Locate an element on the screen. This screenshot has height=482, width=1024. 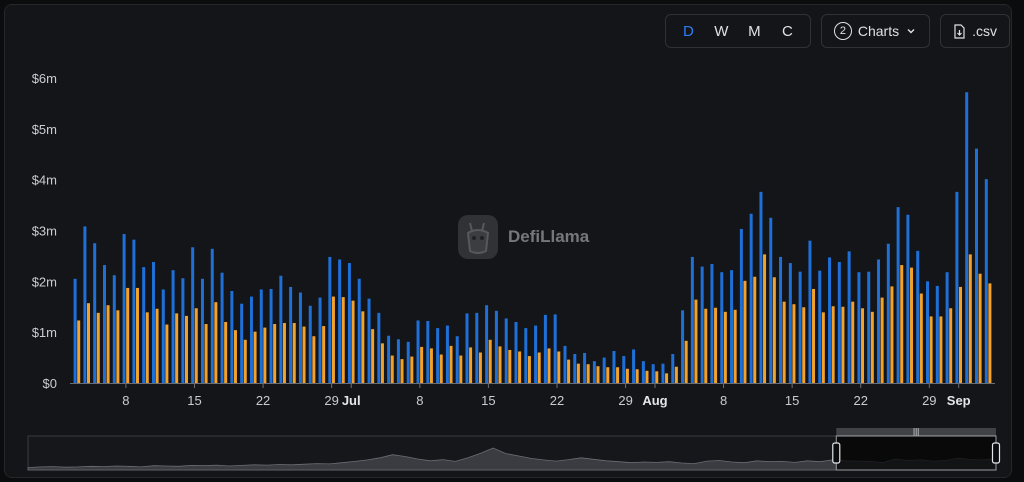
x-tick-label: 22 is located at coordinates (263, 400).